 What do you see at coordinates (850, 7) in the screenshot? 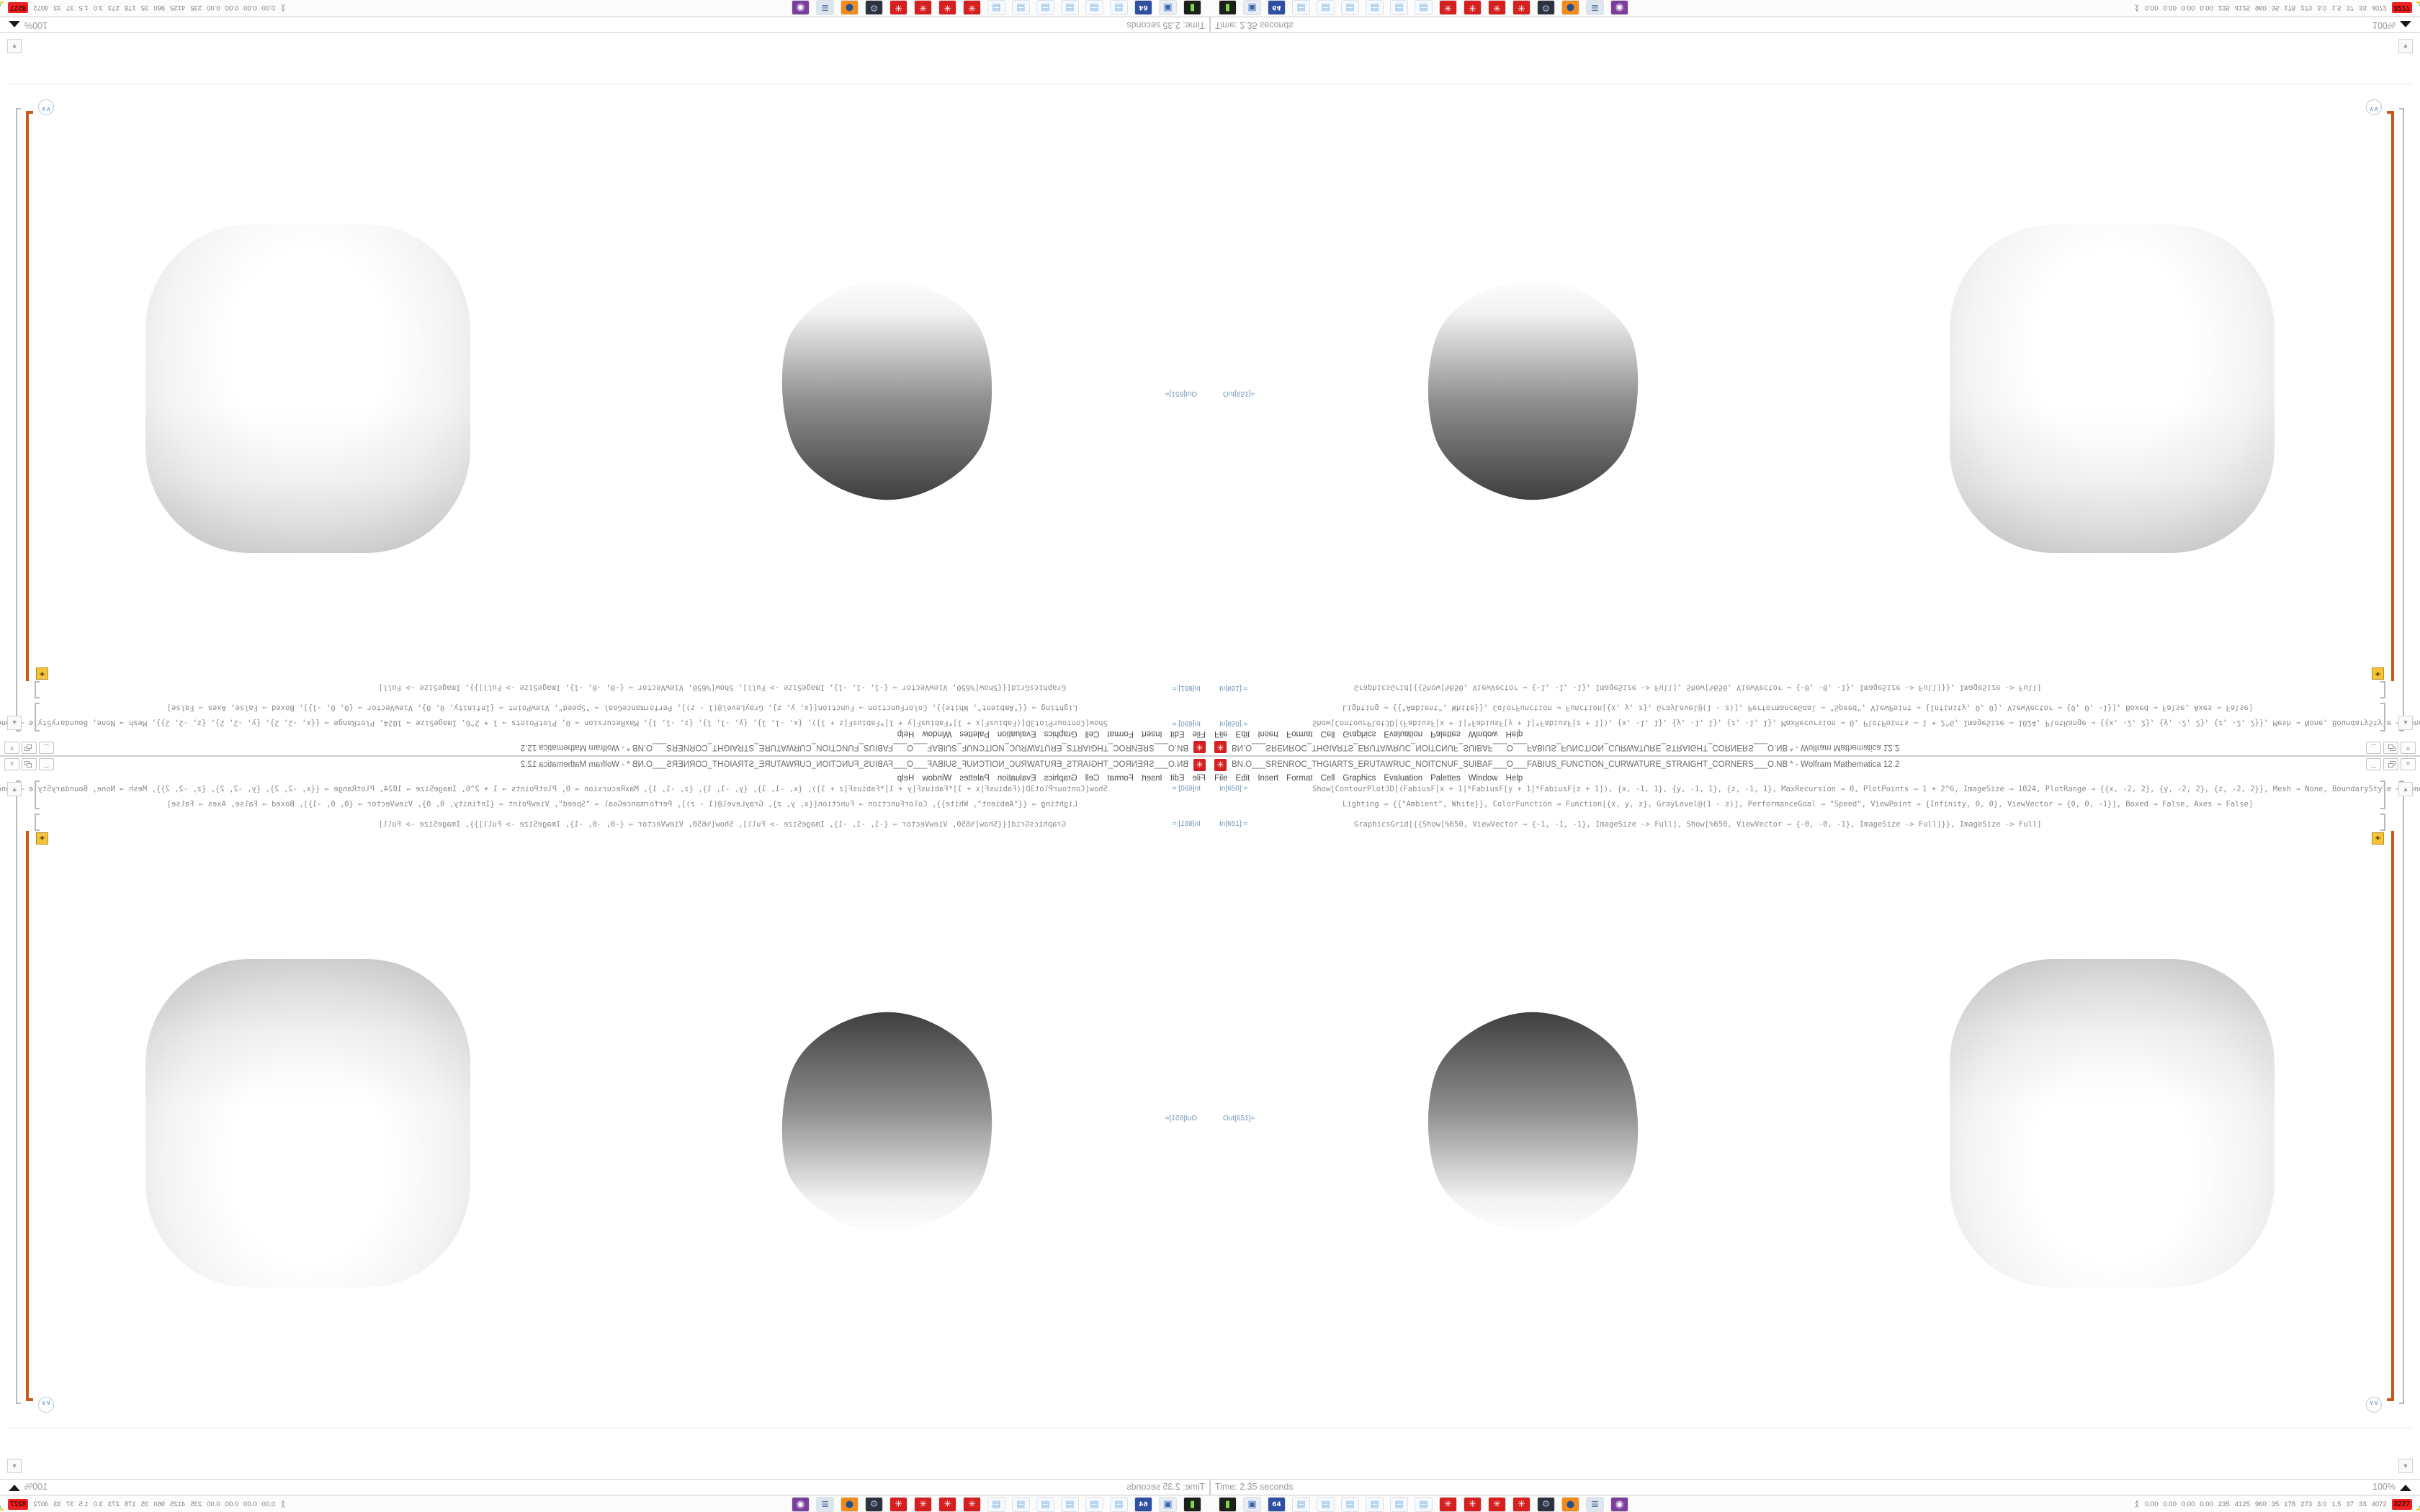
I see `firefox-icon: ●` at bounding box center [850, 7].